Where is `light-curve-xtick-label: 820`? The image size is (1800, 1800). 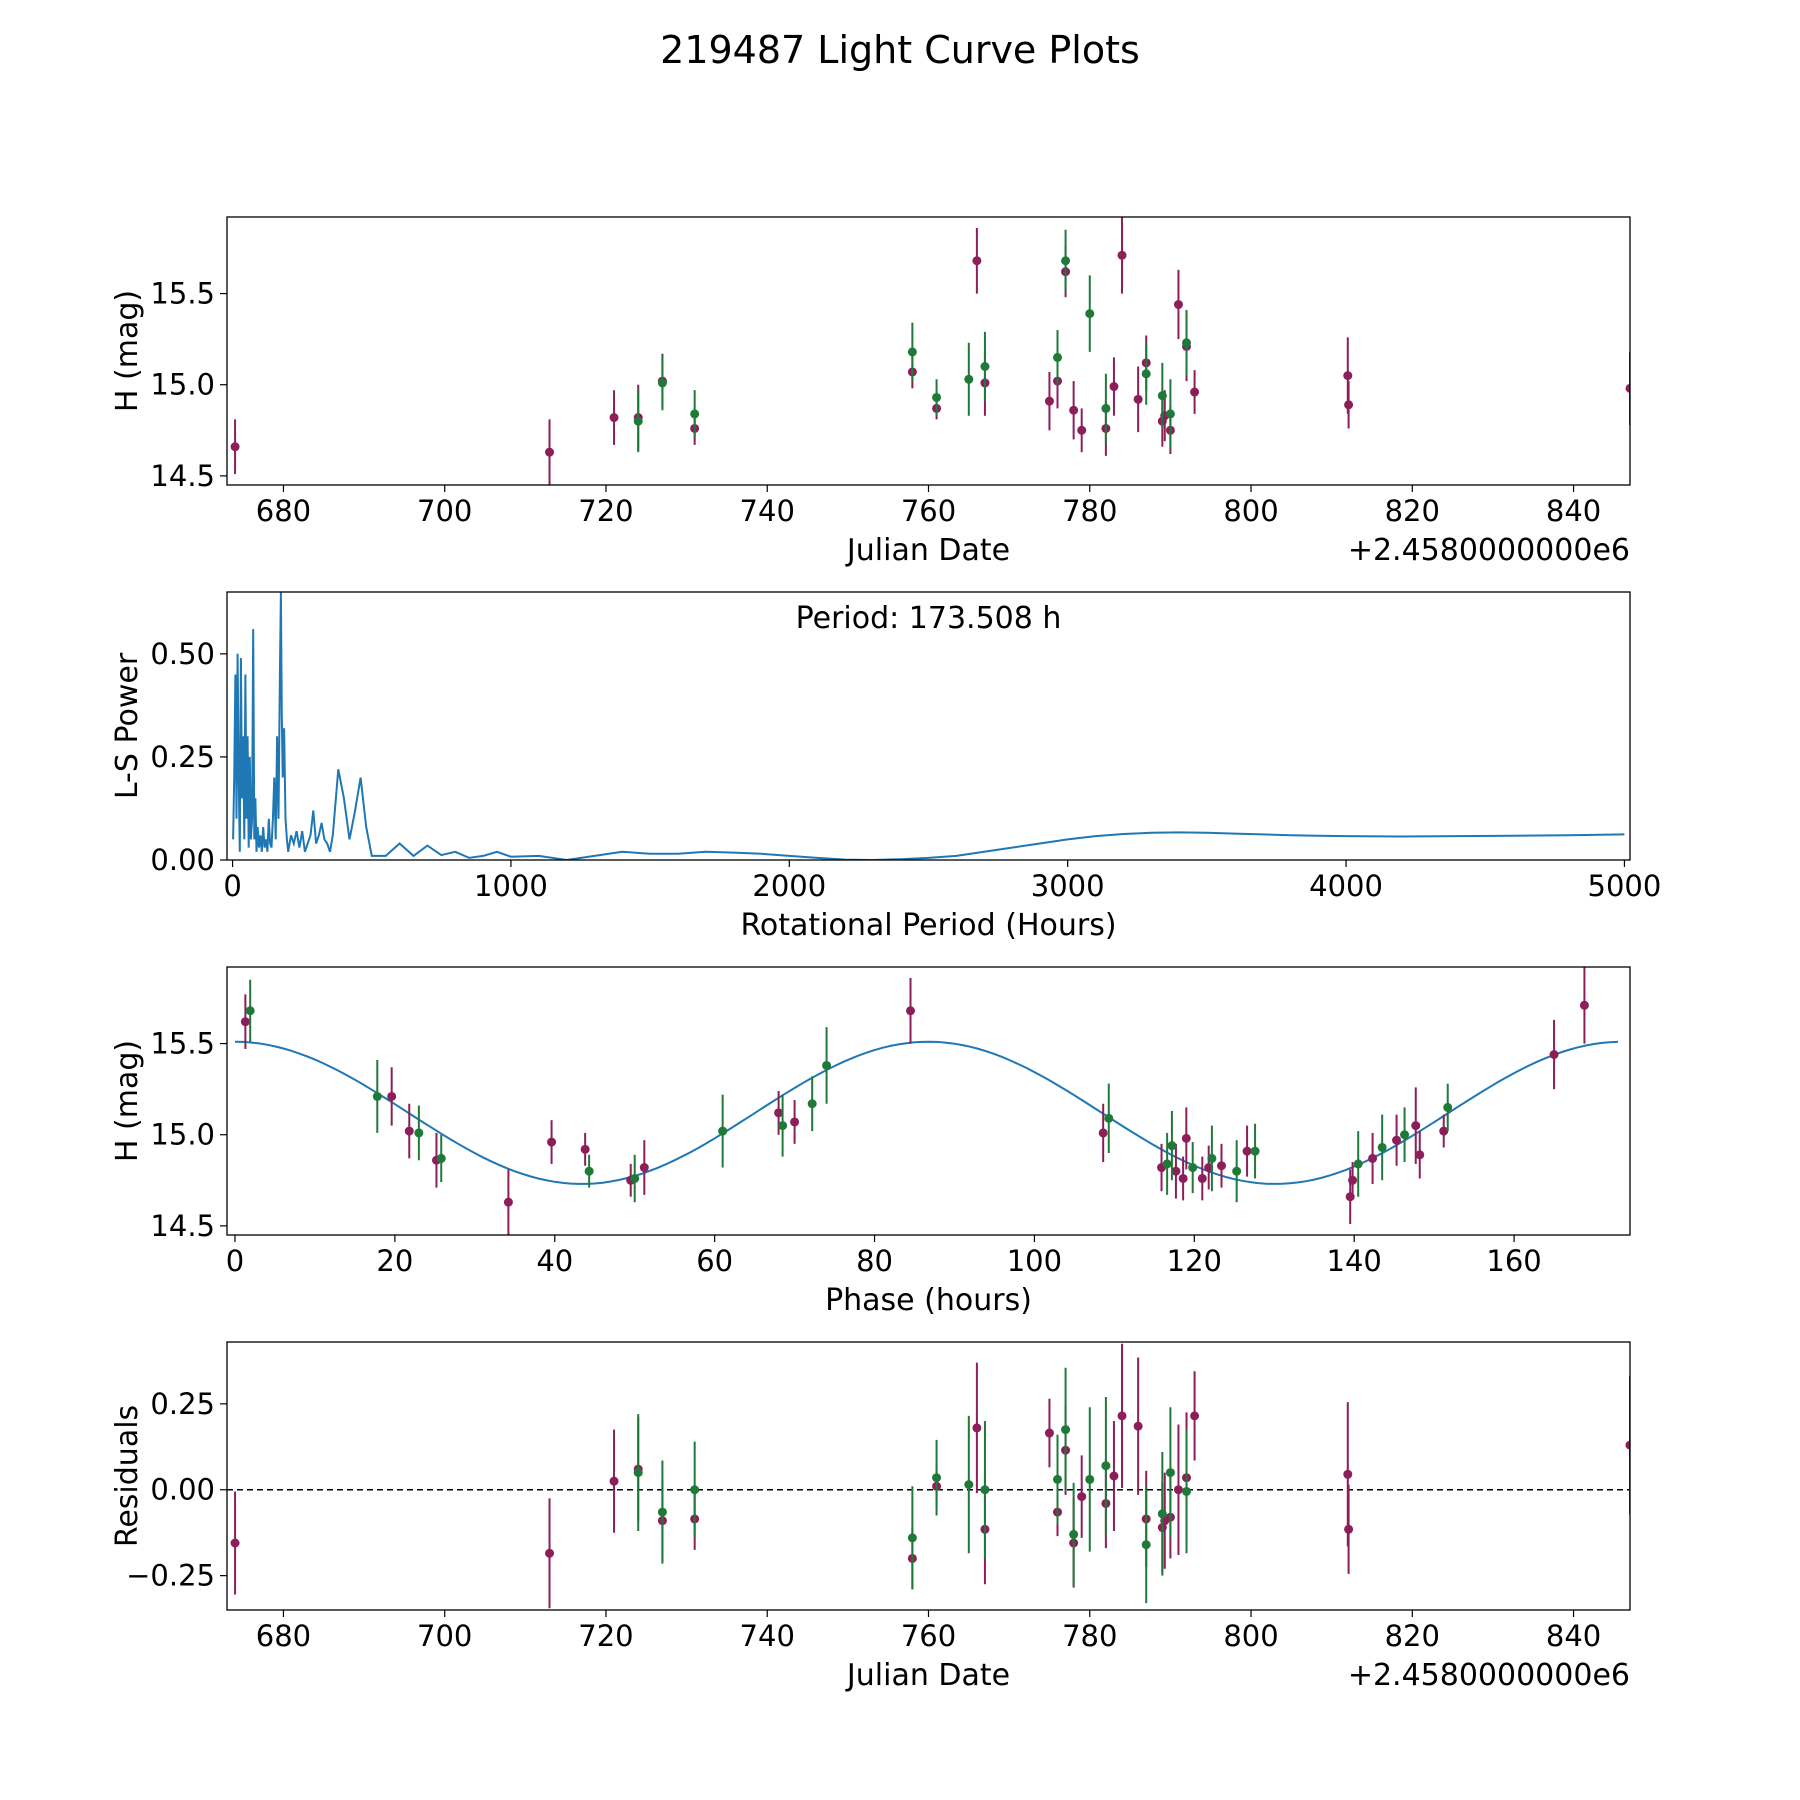 light-curve-xtick-label: 820 is located at coordinates (1412, 511).